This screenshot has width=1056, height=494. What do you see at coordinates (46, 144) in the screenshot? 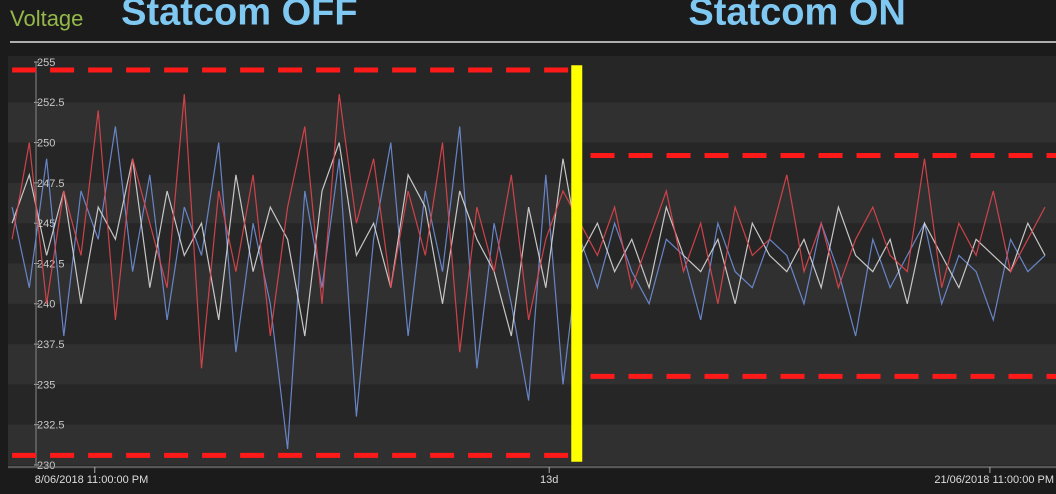
I see `y-tick-label: 250` at bounding box center [46, 144].